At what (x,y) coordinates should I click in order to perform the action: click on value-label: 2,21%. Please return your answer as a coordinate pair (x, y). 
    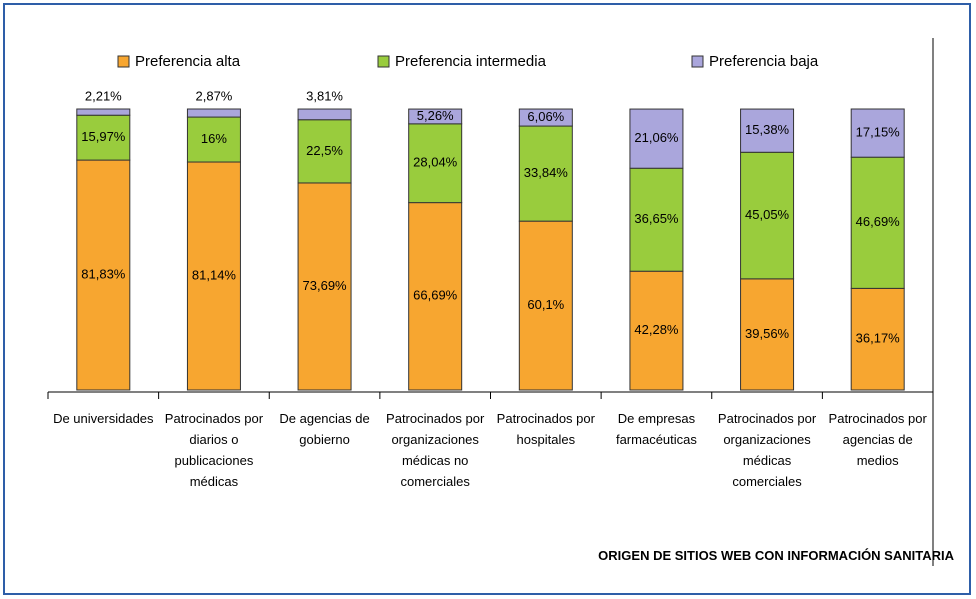
    Looking at the image, I should click on (103, 95).